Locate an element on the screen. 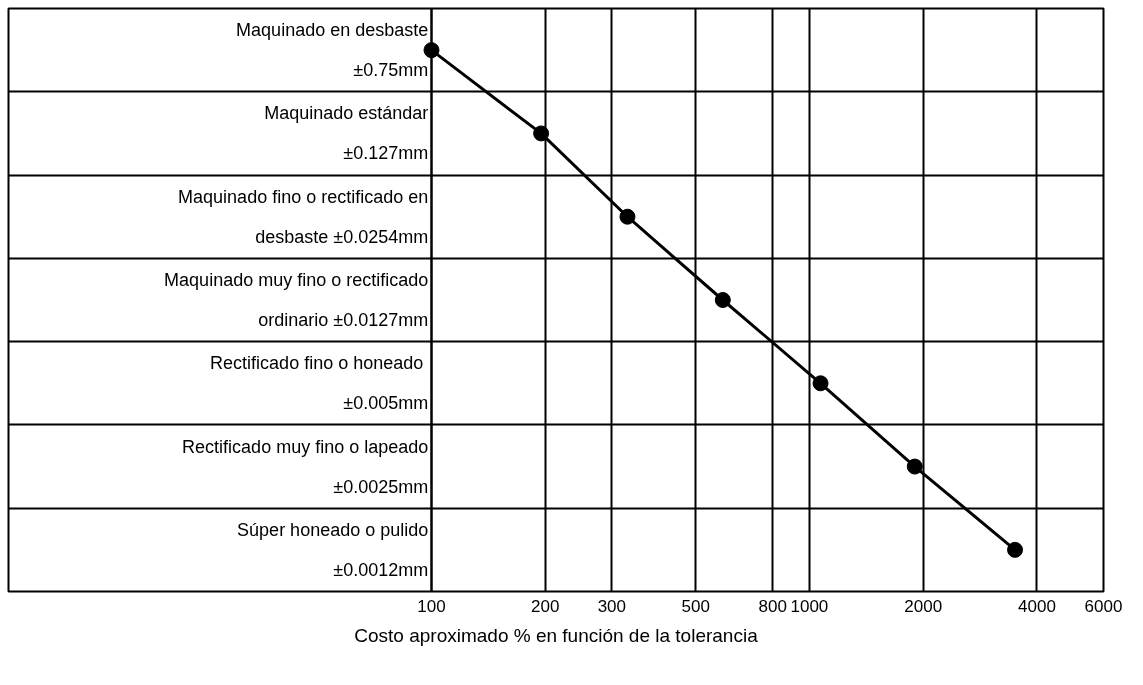 Image resolution: width=1143 pixels, height=685 pixels. y-tick-label: Maquinado estándar ±0.127mm is located at coordinates (346, 133).